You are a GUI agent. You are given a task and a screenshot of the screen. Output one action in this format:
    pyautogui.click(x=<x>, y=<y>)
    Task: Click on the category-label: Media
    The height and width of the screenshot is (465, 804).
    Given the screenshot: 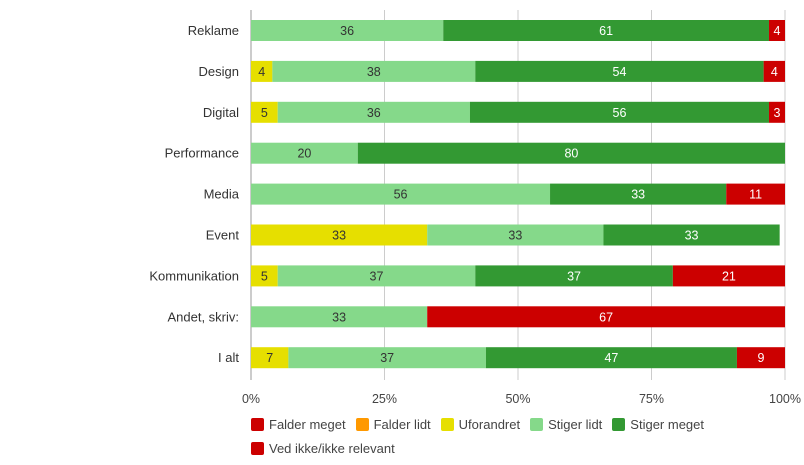 What is the action you would take?
    pyautogui.click(x=222, y=194)
    